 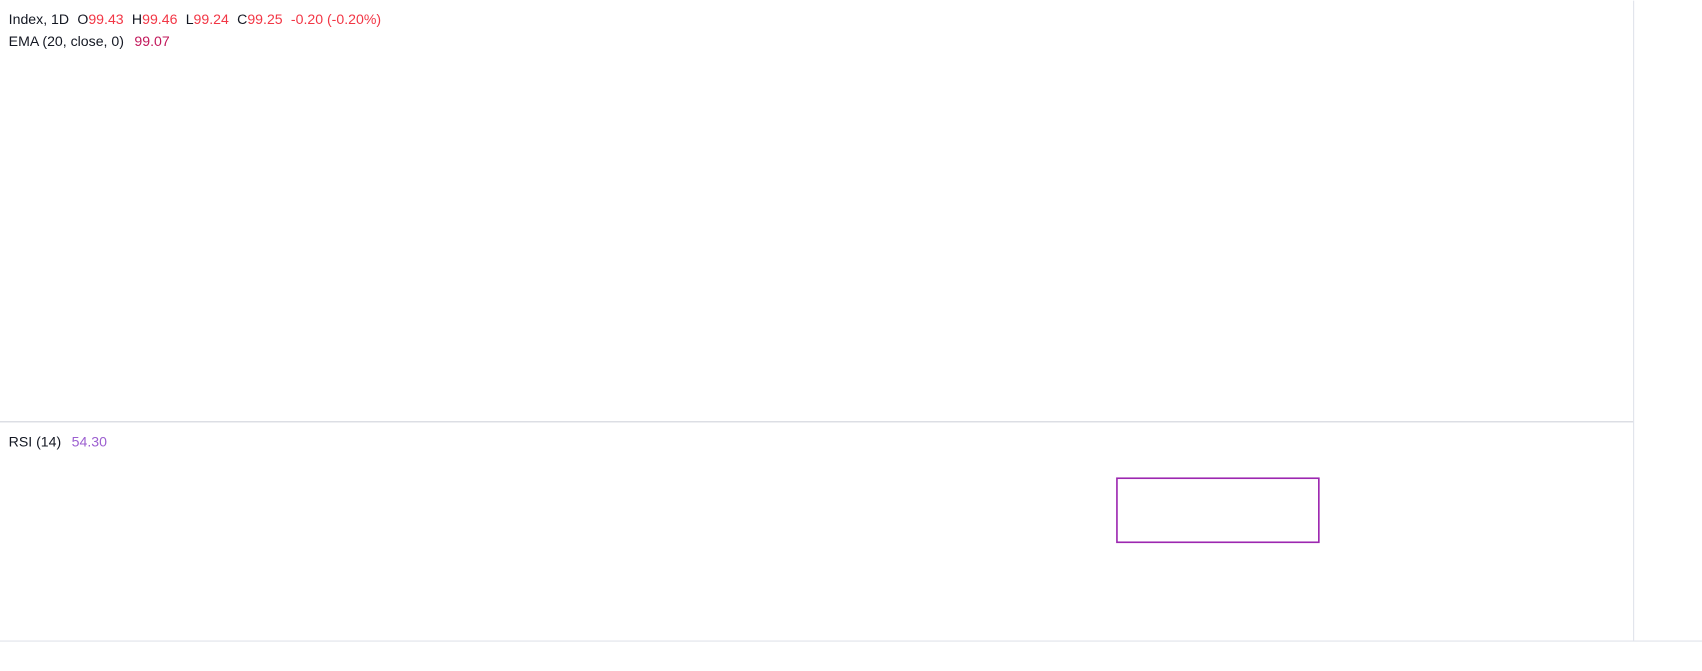 I want to click on rsi-name: RSI (14), so click(x=35, y=441).